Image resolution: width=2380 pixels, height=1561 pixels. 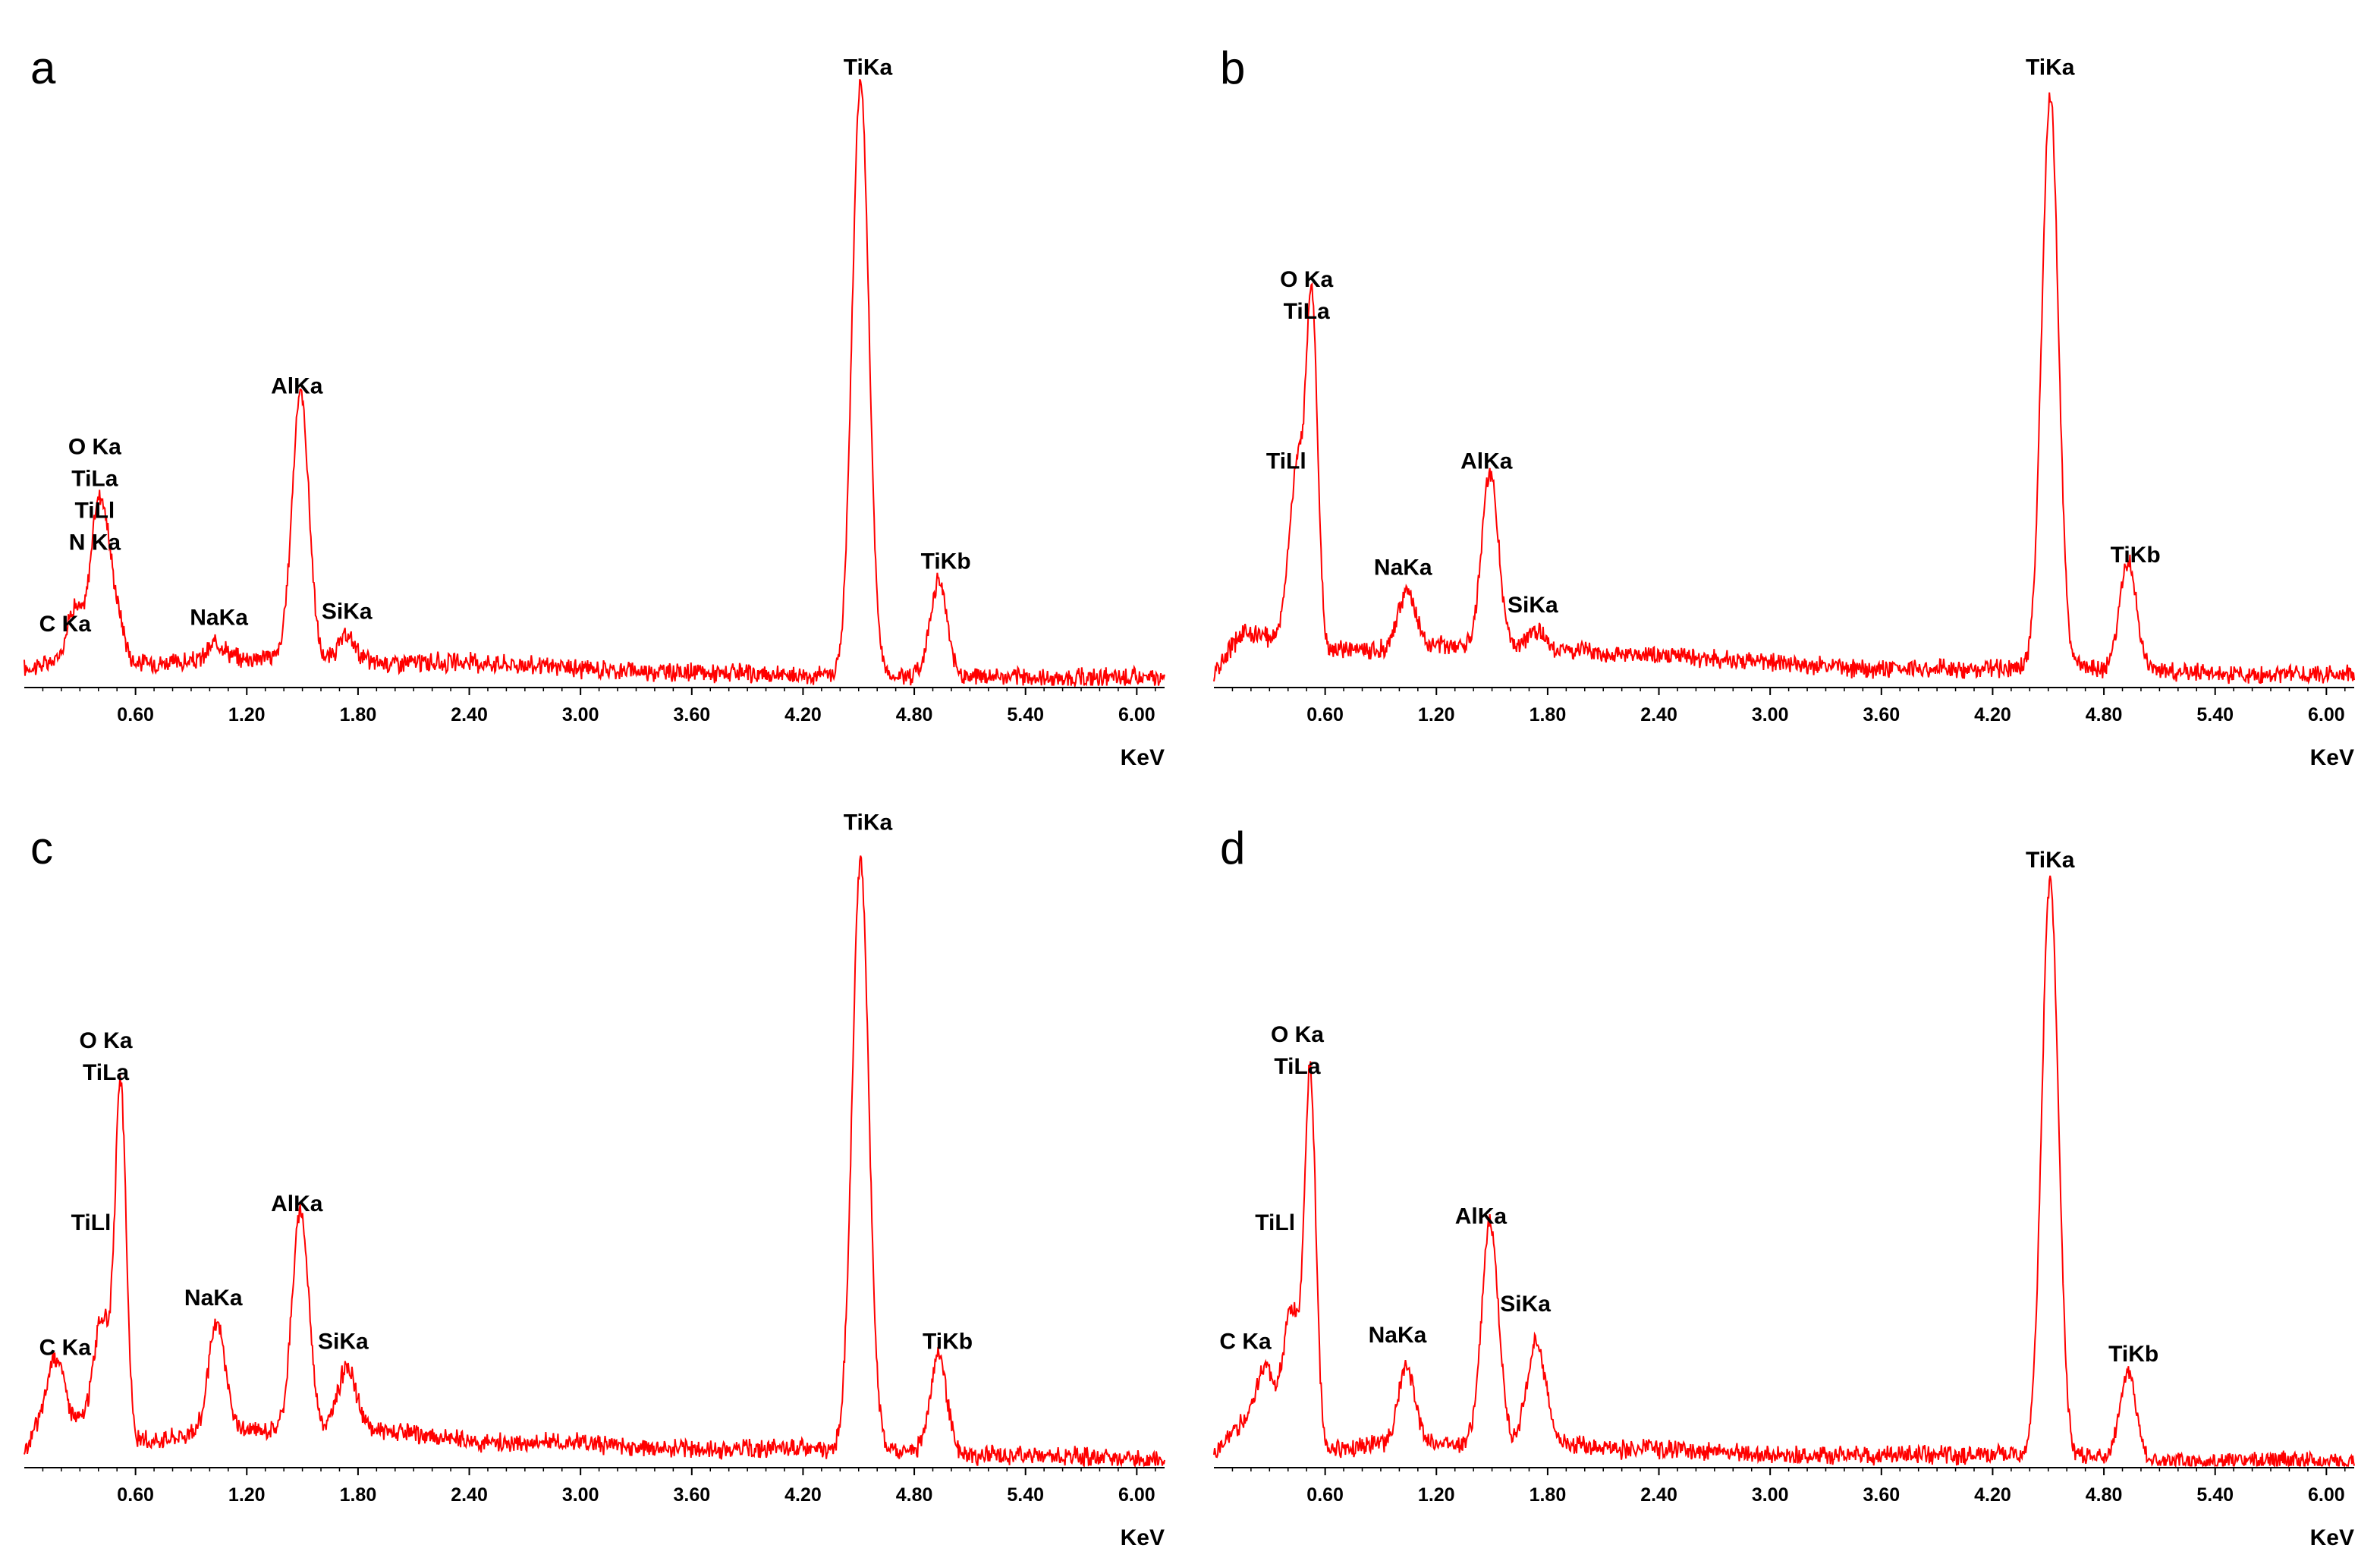 I want to click on panel-label: c, so click(x=41, y=848).